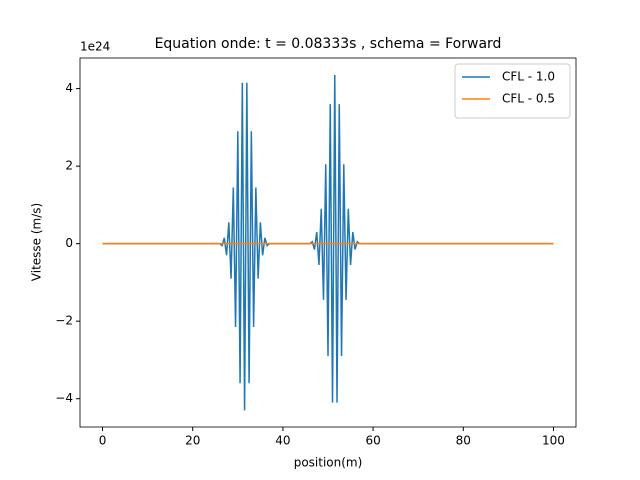 The image size is (640, 480). Describe the element at coordinates (69, 166) in the screenshot. I see `y-tick-label: 2` at that location.